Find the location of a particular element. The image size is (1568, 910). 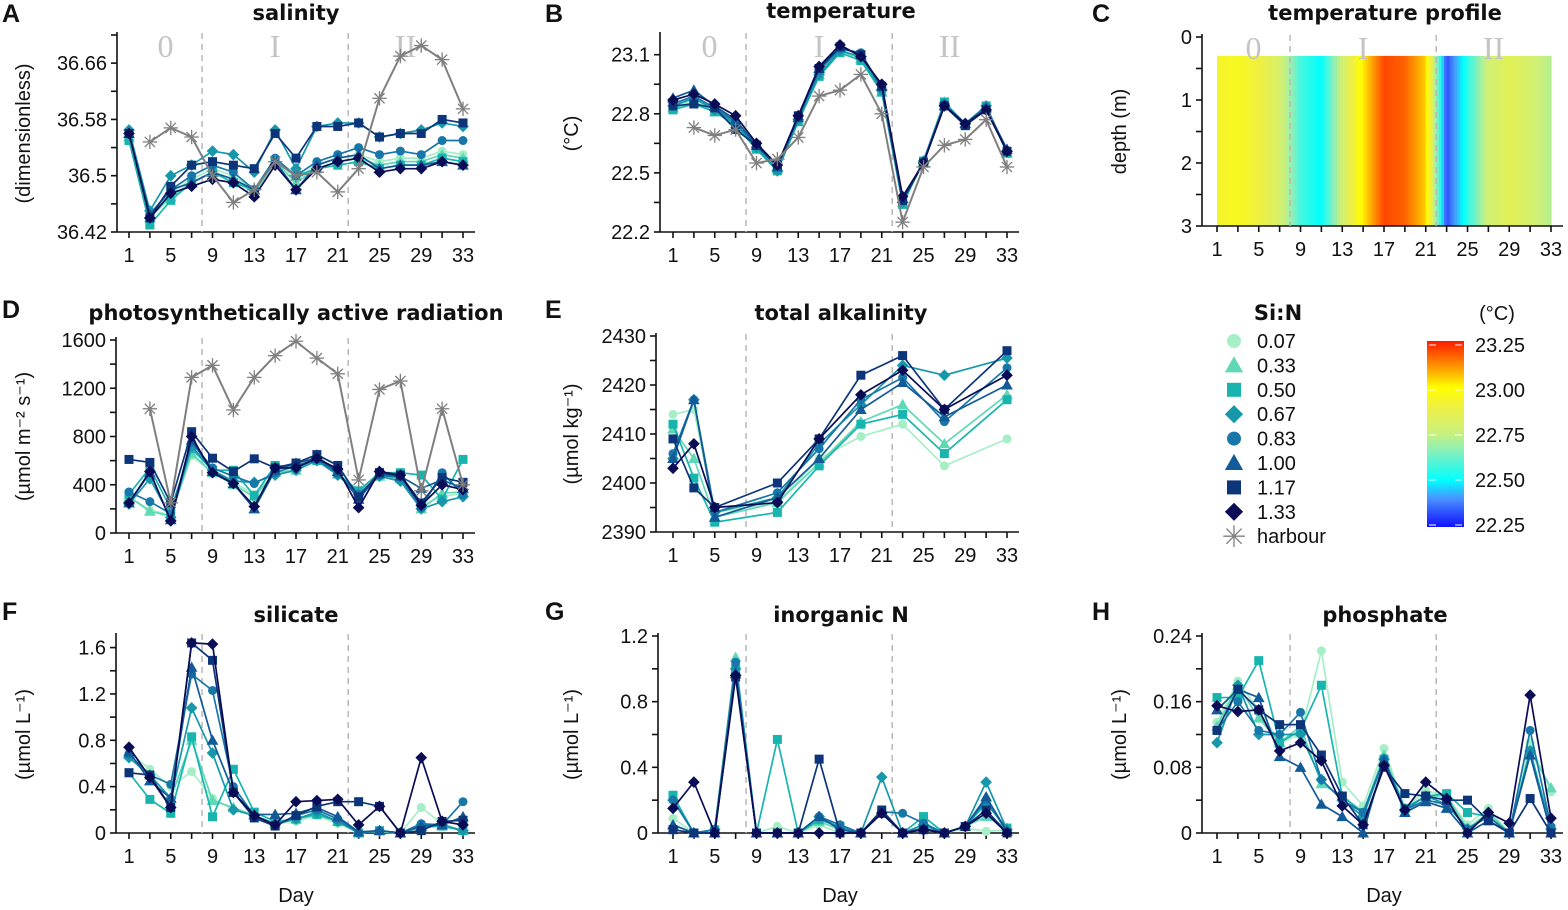

y-tick-label: 1.2 is located at coordinates (634, 637).